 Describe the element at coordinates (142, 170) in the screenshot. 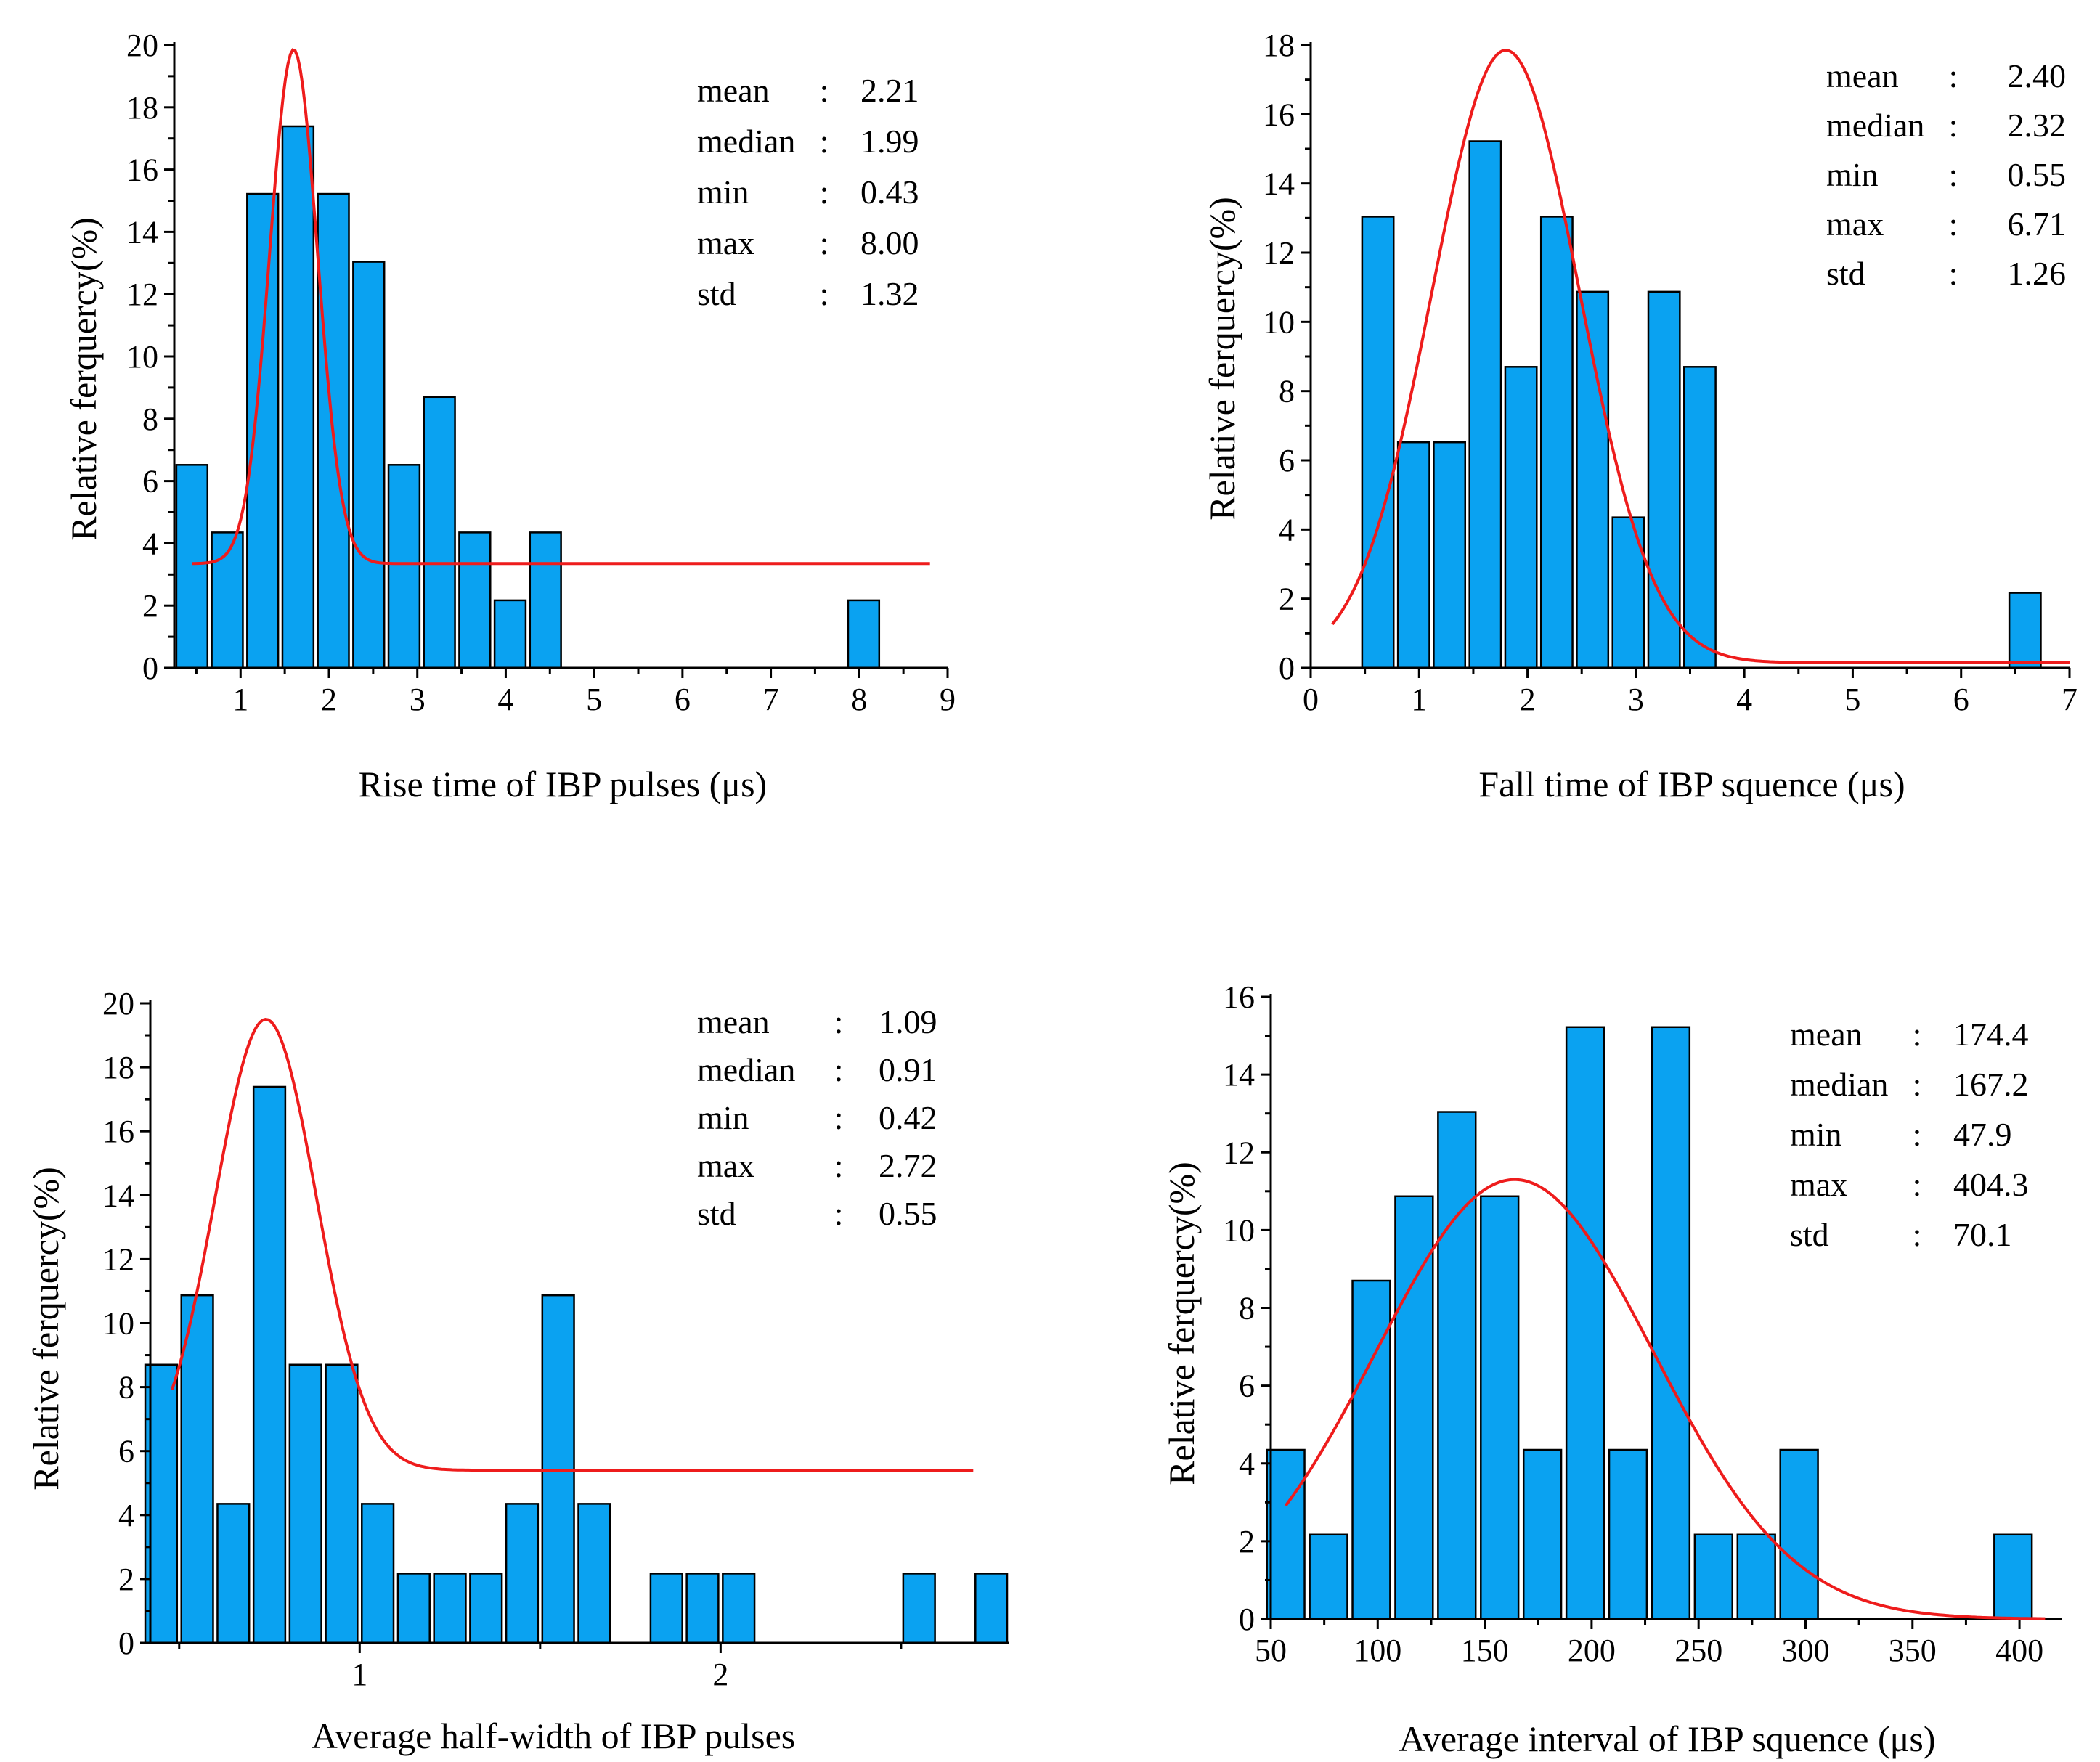

I see `rise-time-y-tick-label-8: 16` at that location.